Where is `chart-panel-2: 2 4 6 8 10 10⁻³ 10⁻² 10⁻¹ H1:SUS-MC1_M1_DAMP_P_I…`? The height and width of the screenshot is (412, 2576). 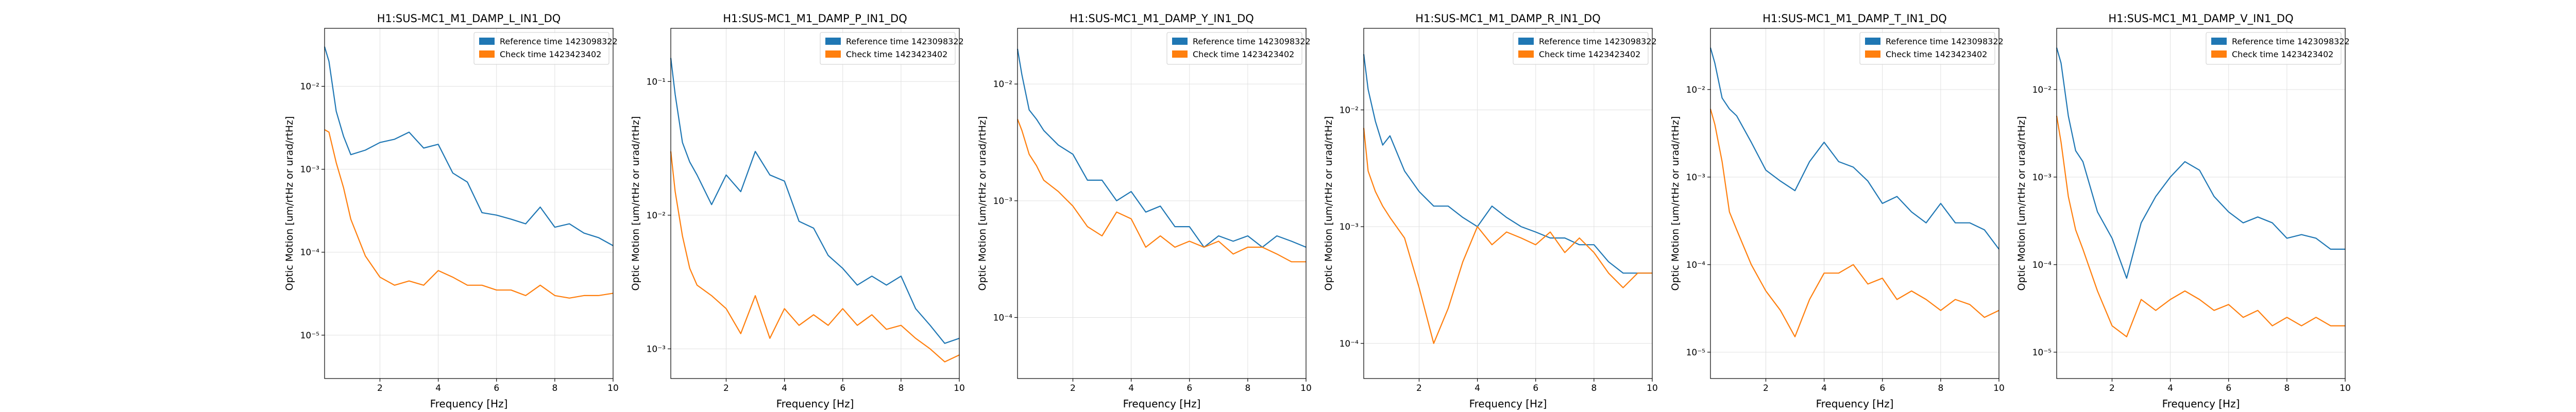 chart-panel-2: 2 4 6 8 10 10⁻³ 10⁻² 10⁻¹ H1:SUS-MC1_M1_DAMP_P_I… is located at coordinates (797, 211).